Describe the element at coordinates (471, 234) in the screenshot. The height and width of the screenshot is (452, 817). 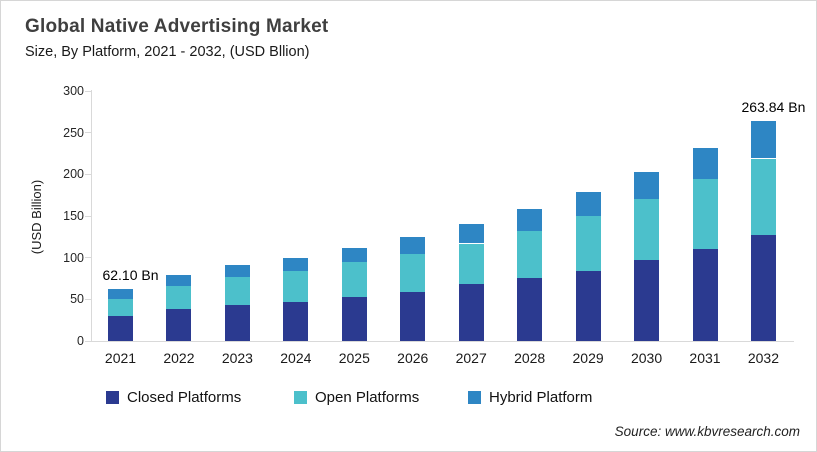
I see `bar-segment-hybrid-platform-2027` at that location.